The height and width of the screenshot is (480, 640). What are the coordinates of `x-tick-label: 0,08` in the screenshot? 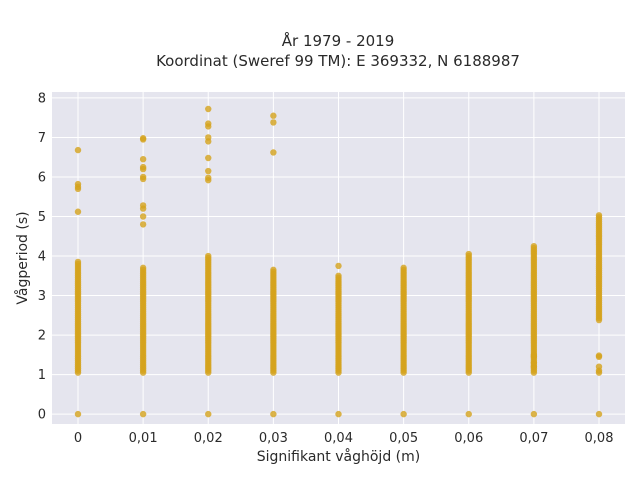 It's located at (599, 438).